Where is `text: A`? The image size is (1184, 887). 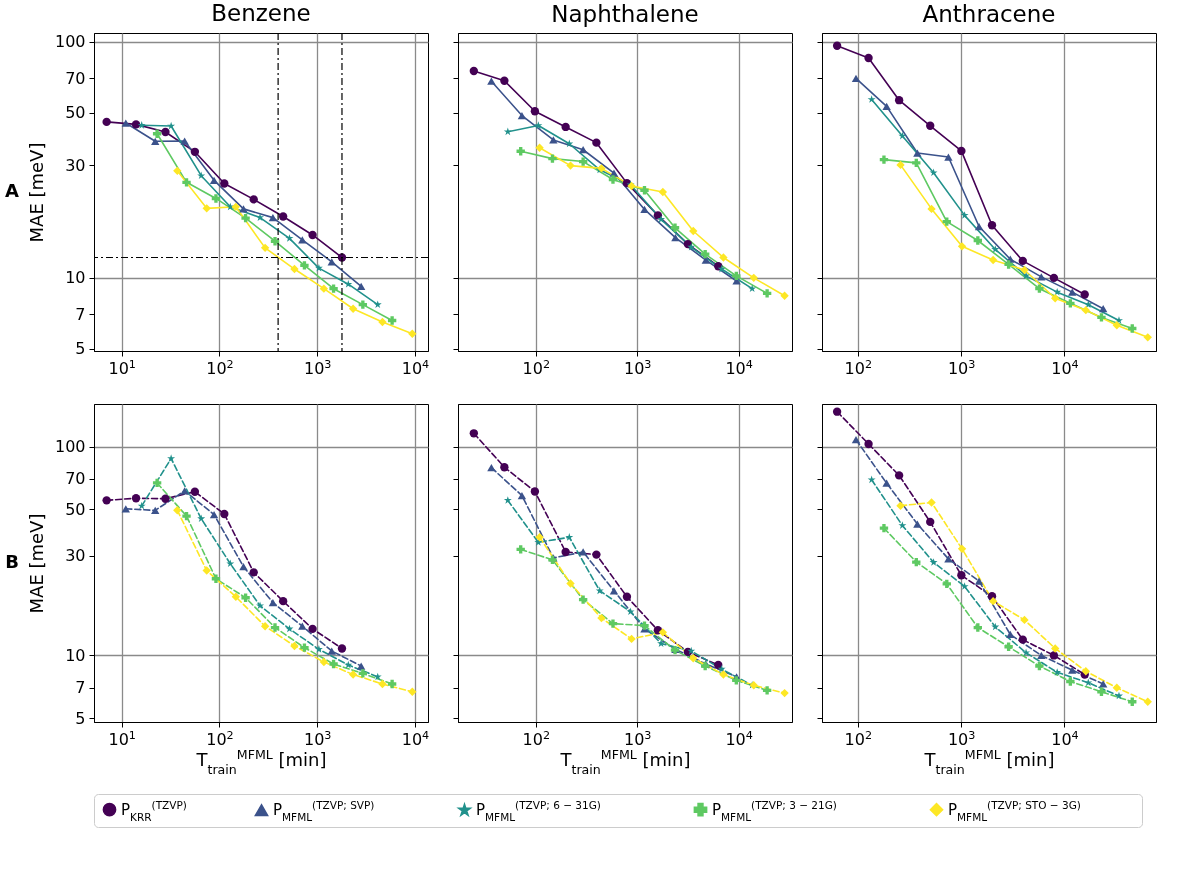 text: A is located at coordinates (12, 190).